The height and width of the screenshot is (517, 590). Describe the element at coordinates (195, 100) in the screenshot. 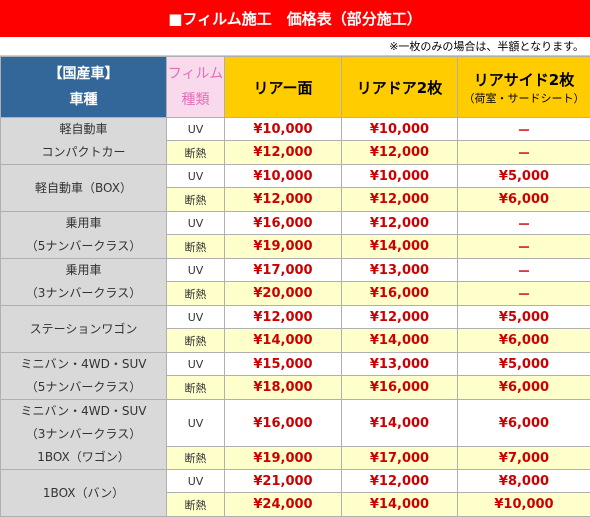

I see `type-label: 種類` at that location.